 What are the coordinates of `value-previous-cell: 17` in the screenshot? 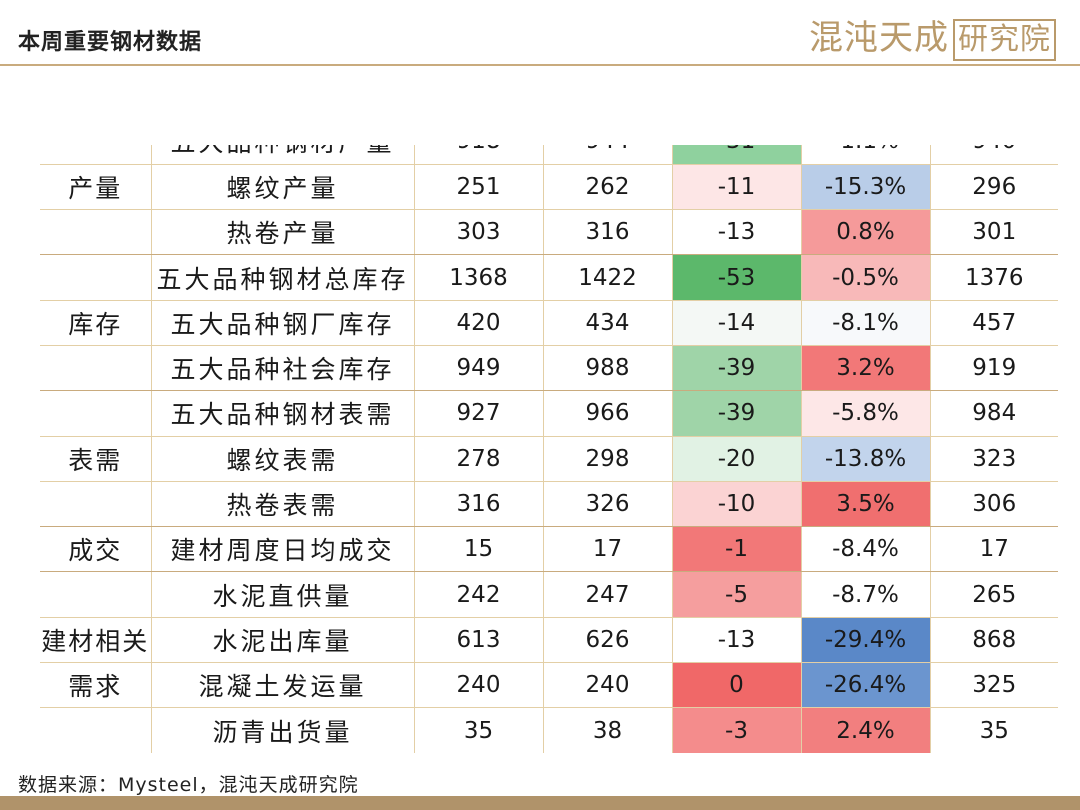 It's located at (607, 549).